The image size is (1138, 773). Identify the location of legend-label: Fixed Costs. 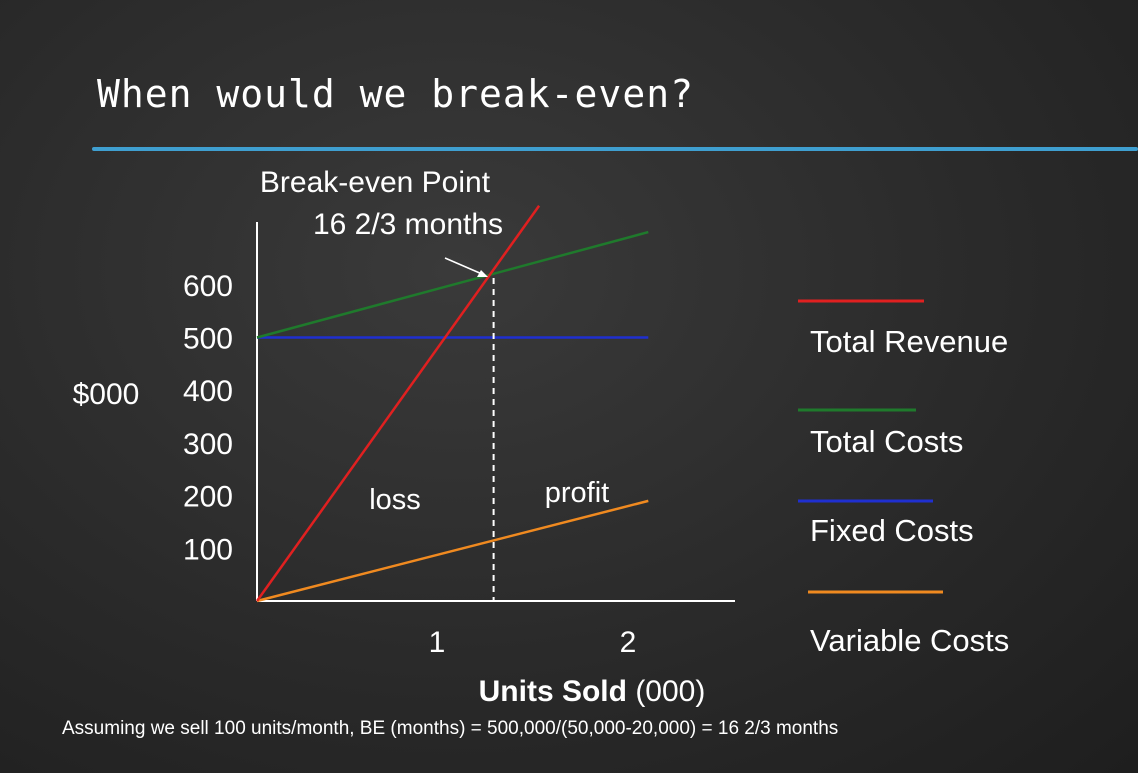
(892, 530).